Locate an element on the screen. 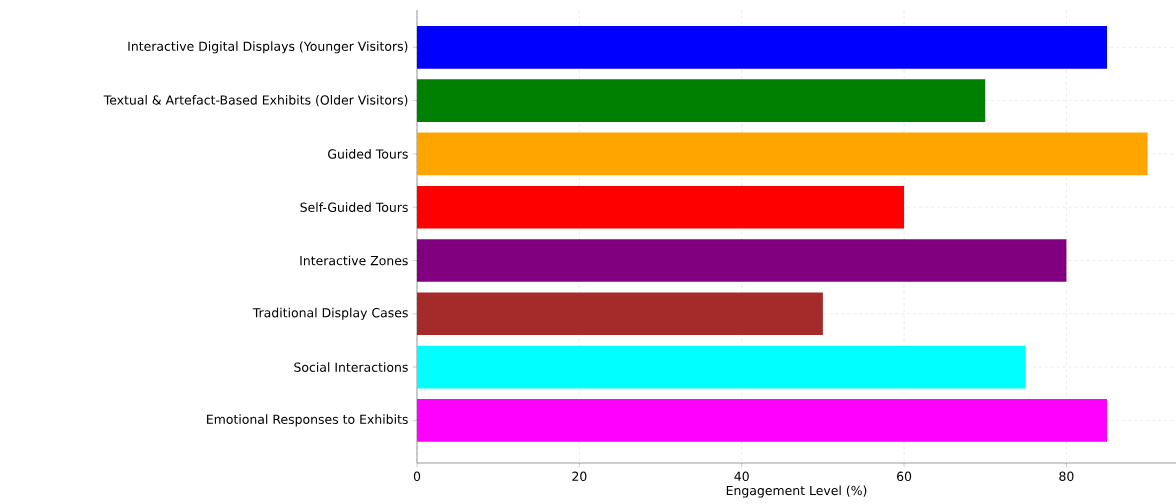 The height and width of the screenshot is (504, 1176). x-tick-label: 80 is located at coordinates (1066, 476).